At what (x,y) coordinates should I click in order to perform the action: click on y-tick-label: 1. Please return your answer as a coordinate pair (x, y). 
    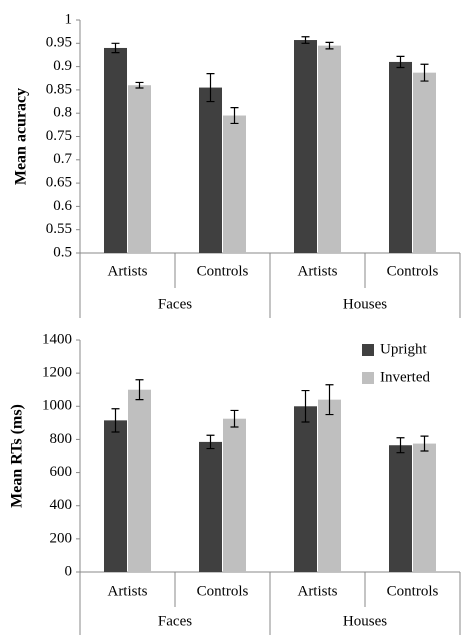
    Looking at the image, I should click on (69, 19).